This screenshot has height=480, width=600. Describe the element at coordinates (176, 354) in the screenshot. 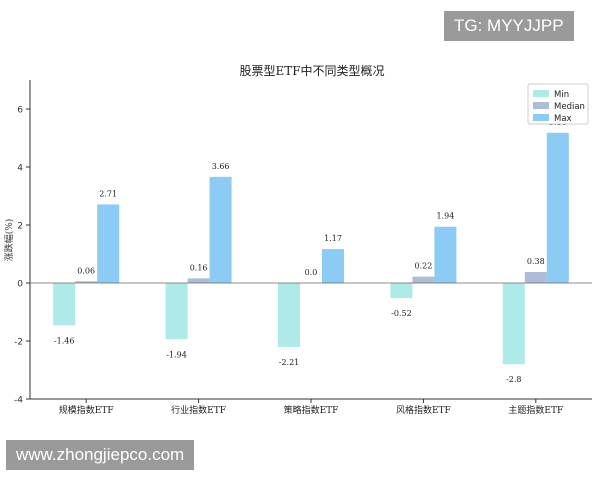

I see `data-label-min: -1.94` at that location.